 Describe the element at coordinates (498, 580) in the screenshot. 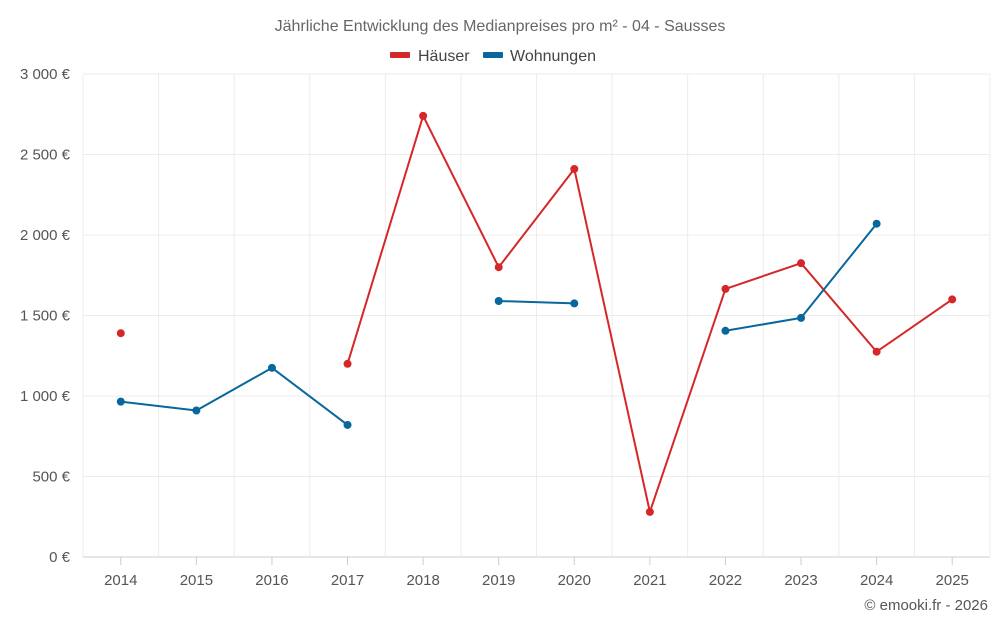

I see `x-tick-label: 2019` at that location.